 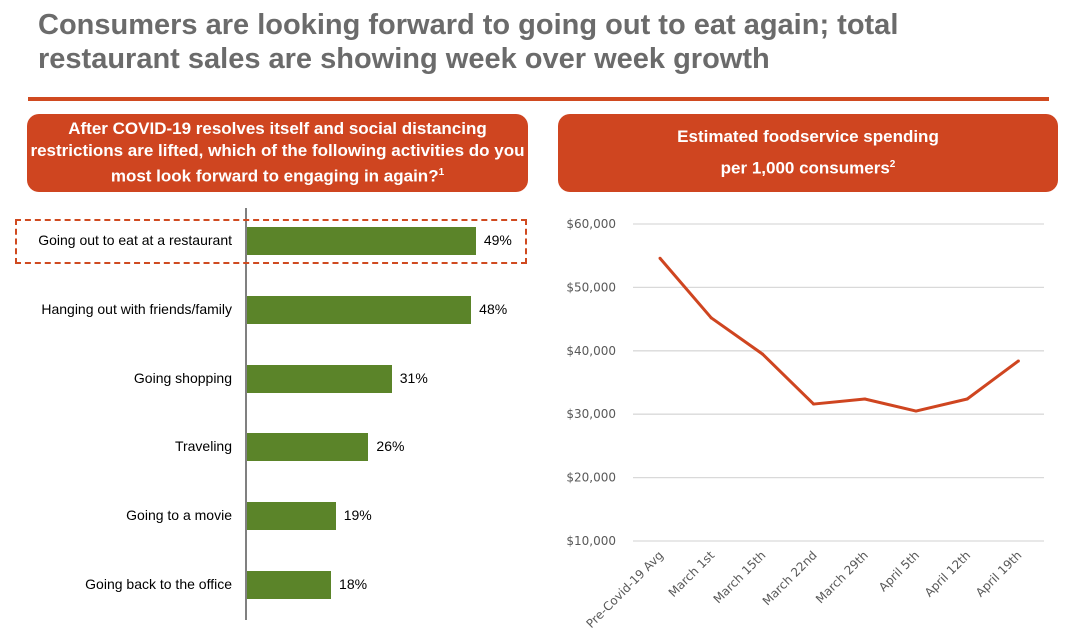 What do you see at coordinates (413, 377) in the screenshot?
I see `data-label: 31%` at bounding box center [413, 377].